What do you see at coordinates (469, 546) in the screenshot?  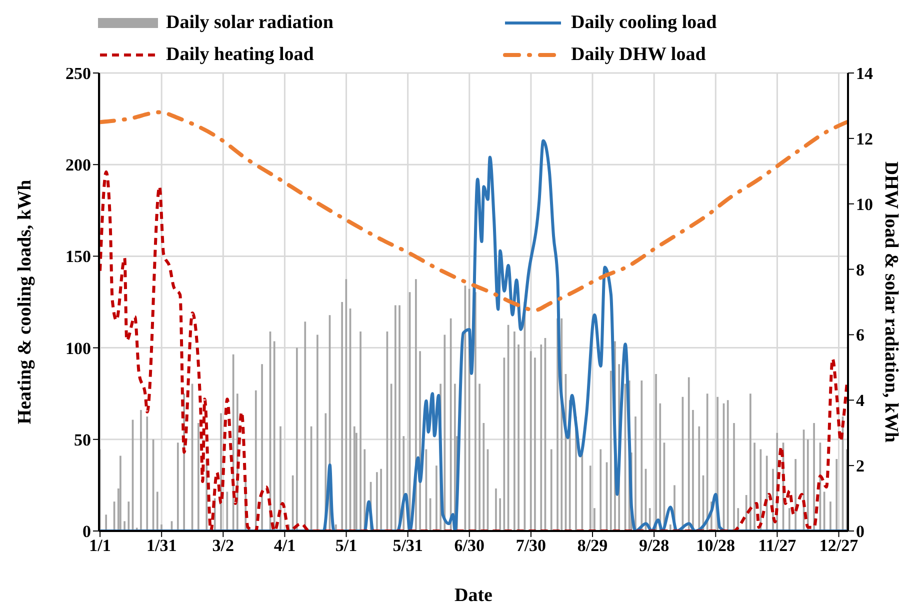 I see `x-tick-label: 6/30` at bounding box center [469, 546].